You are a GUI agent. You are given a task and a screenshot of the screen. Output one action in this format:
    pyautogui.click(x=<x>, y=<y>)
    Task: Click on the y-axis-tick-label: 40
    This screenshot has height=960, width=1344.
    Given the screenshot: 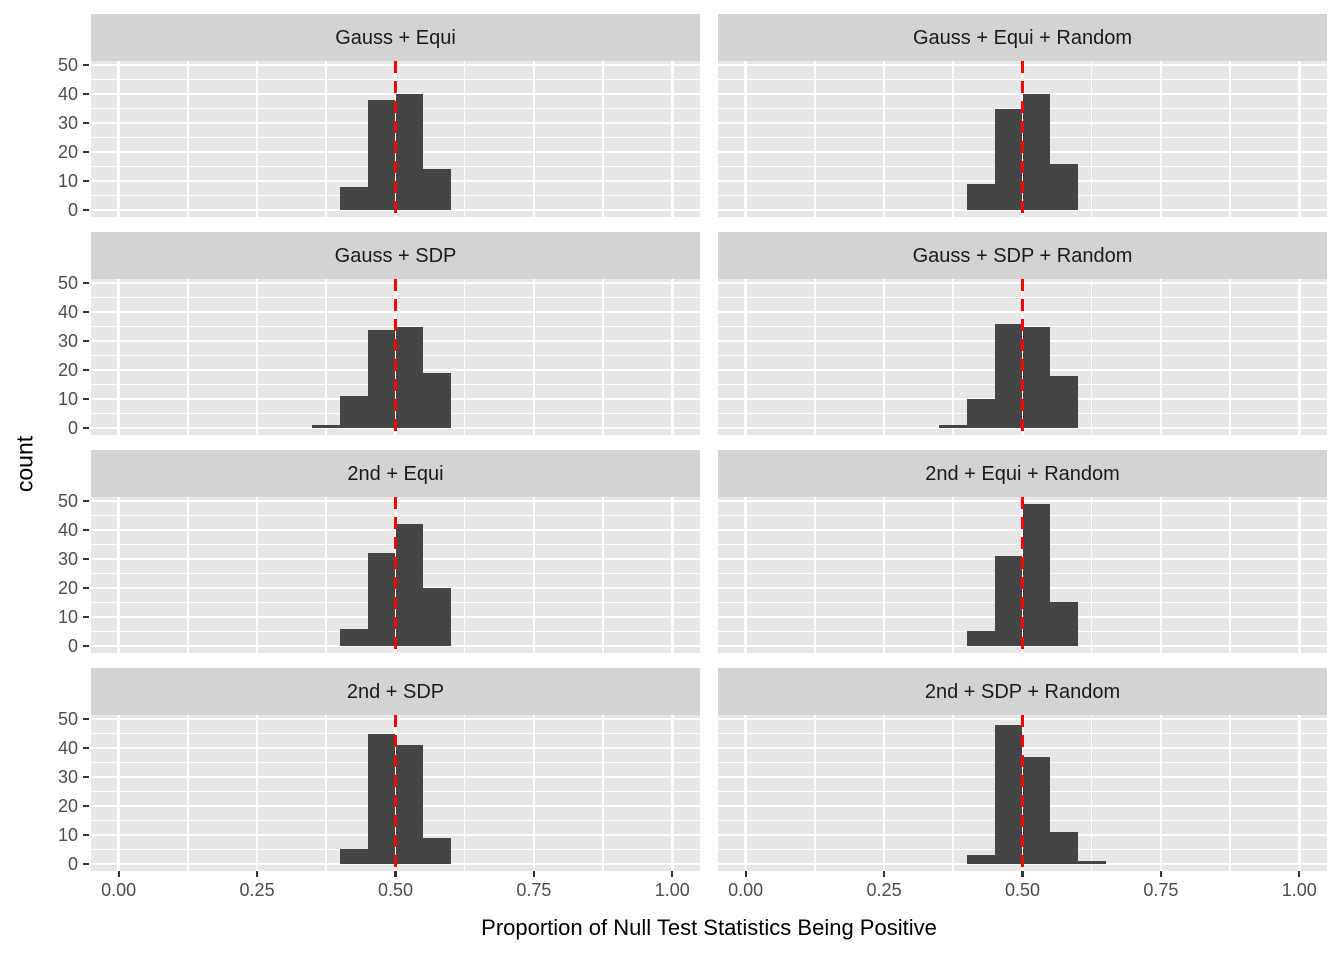 What is the action you would take?
    pyautogui.click(x=67, y=748)
    